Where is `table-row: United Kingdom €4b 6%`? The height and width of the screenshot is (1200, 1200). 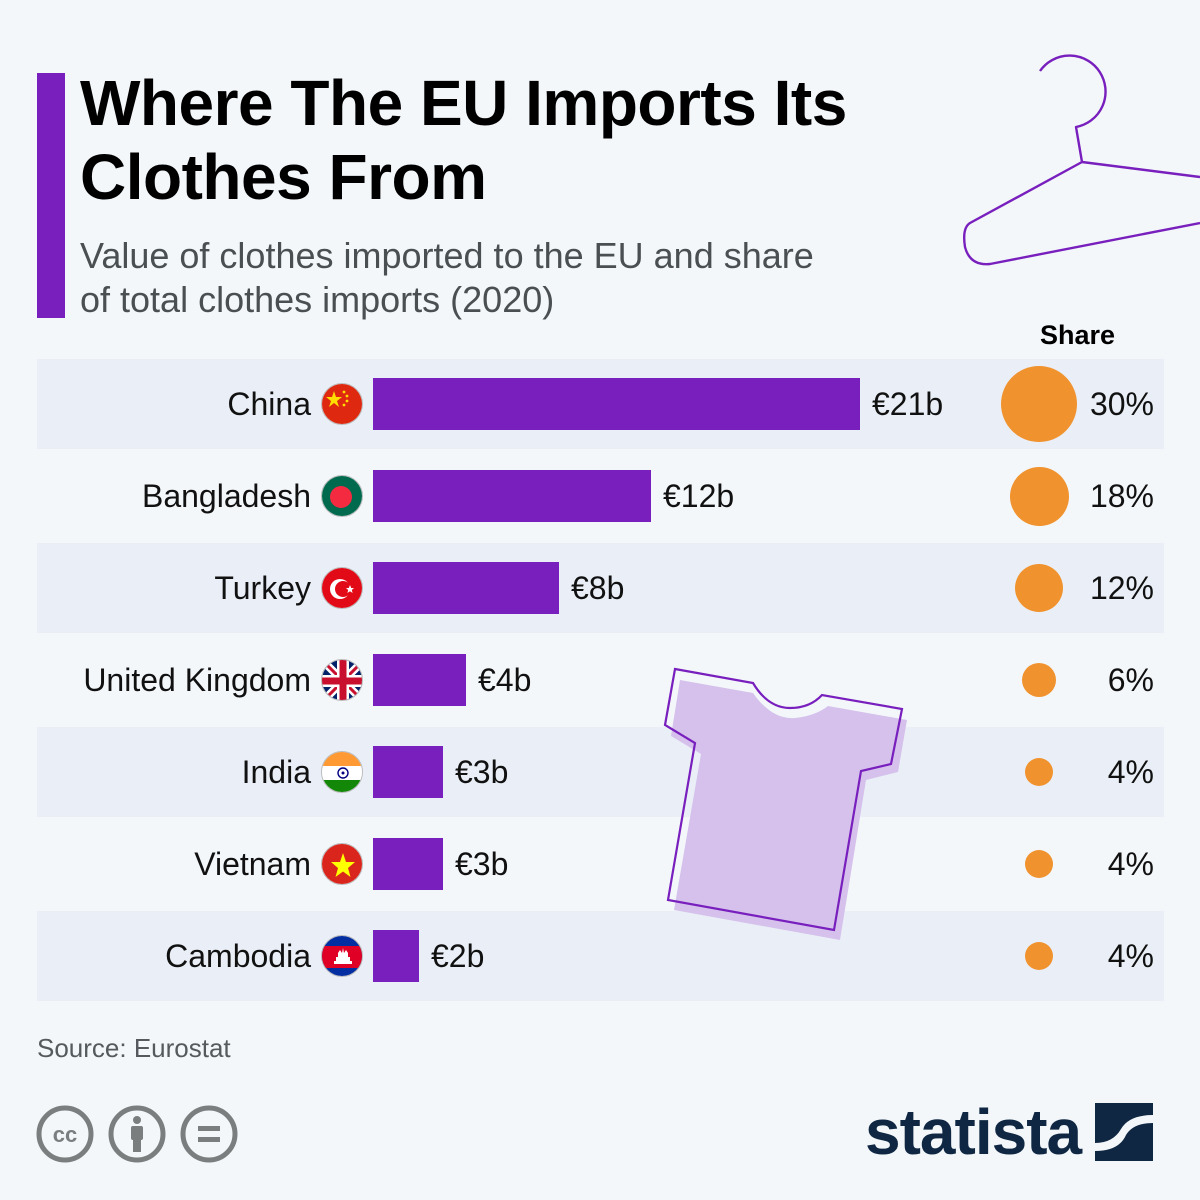
table-row: United Kingdom €4b 6% is located at coordinates (600, 680).